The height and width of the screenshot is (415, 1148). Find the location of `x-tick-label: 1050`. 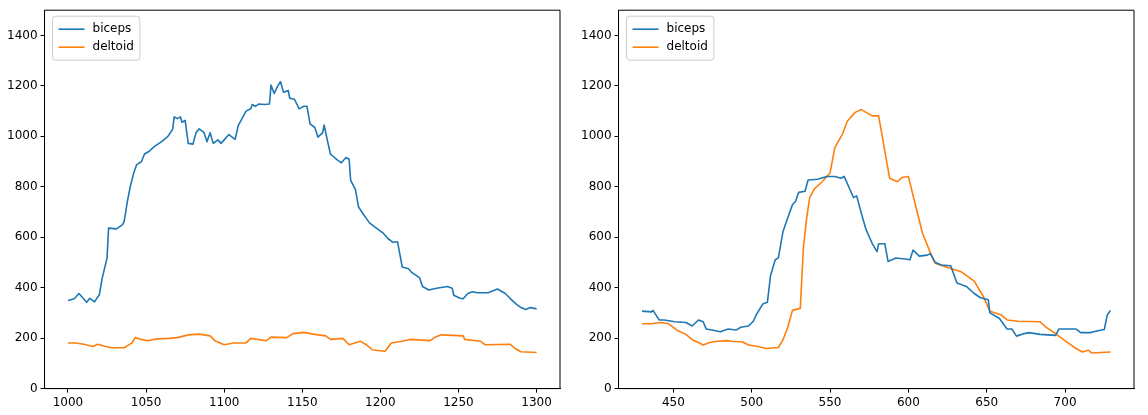

x-tick-label: 1050 is located at coordinates (146, 401).